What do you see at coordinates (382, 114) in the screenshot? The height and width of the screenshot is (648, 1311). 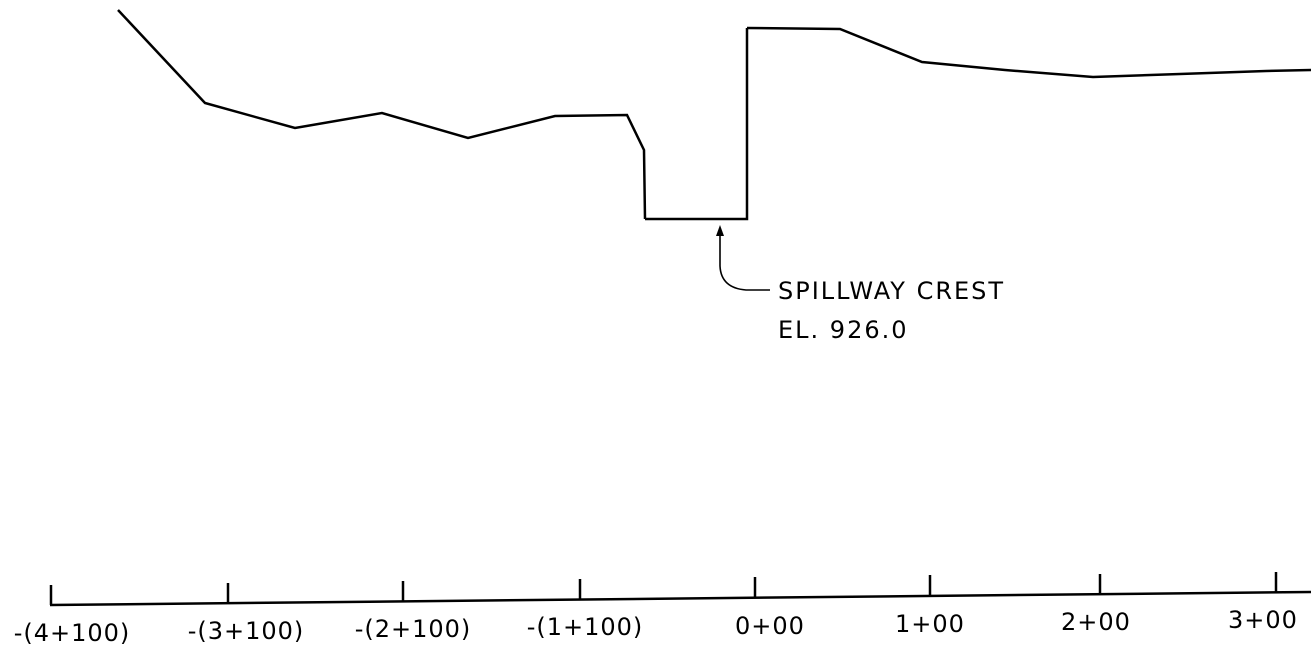 I see `crest-profile-left` at bounding box center [382, 114].